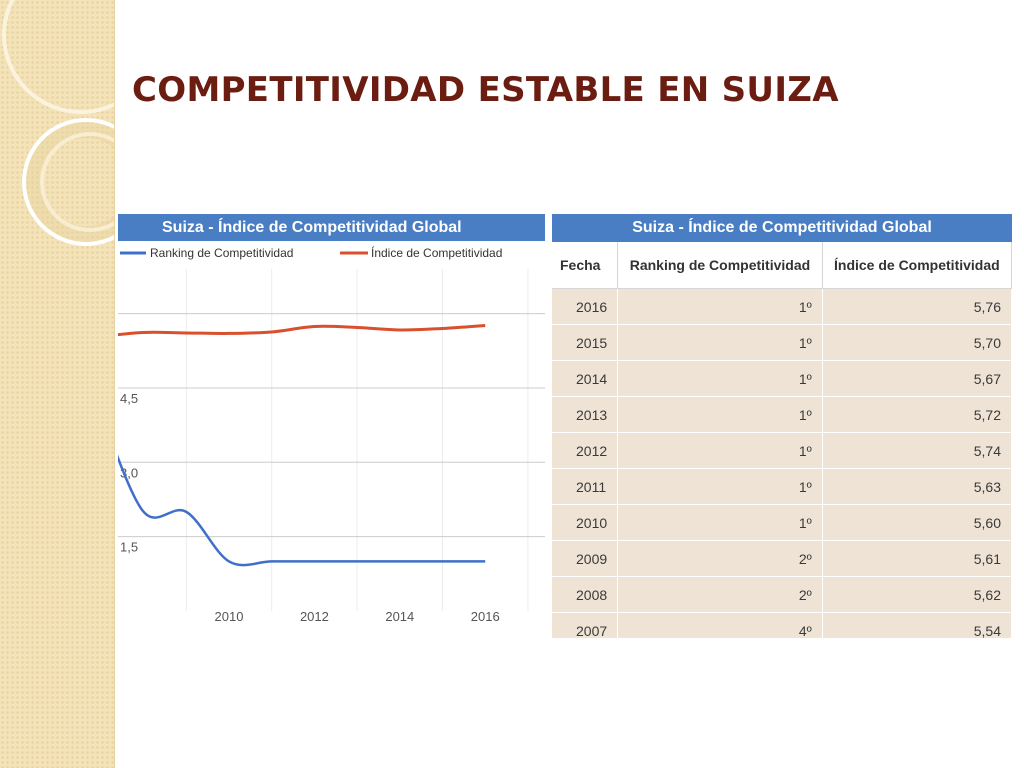  I want to click on cell-fecha: 2012, so click(585, 450).